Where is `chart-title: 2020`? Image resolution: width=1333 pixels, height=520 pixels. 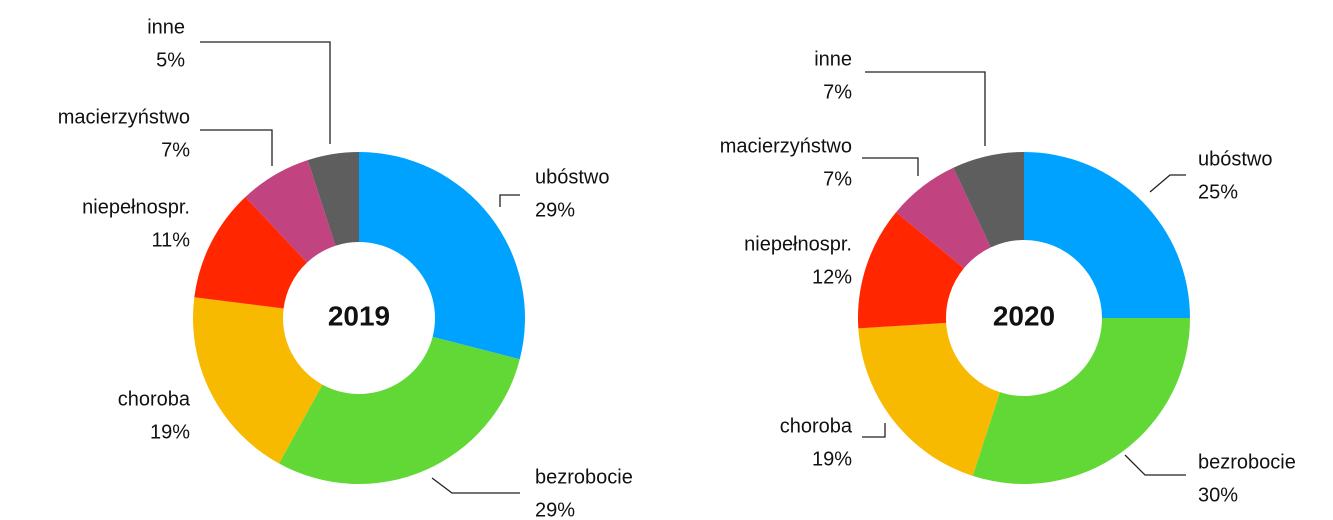
chart-title: 2020 is located at coordinates (1024, 315).